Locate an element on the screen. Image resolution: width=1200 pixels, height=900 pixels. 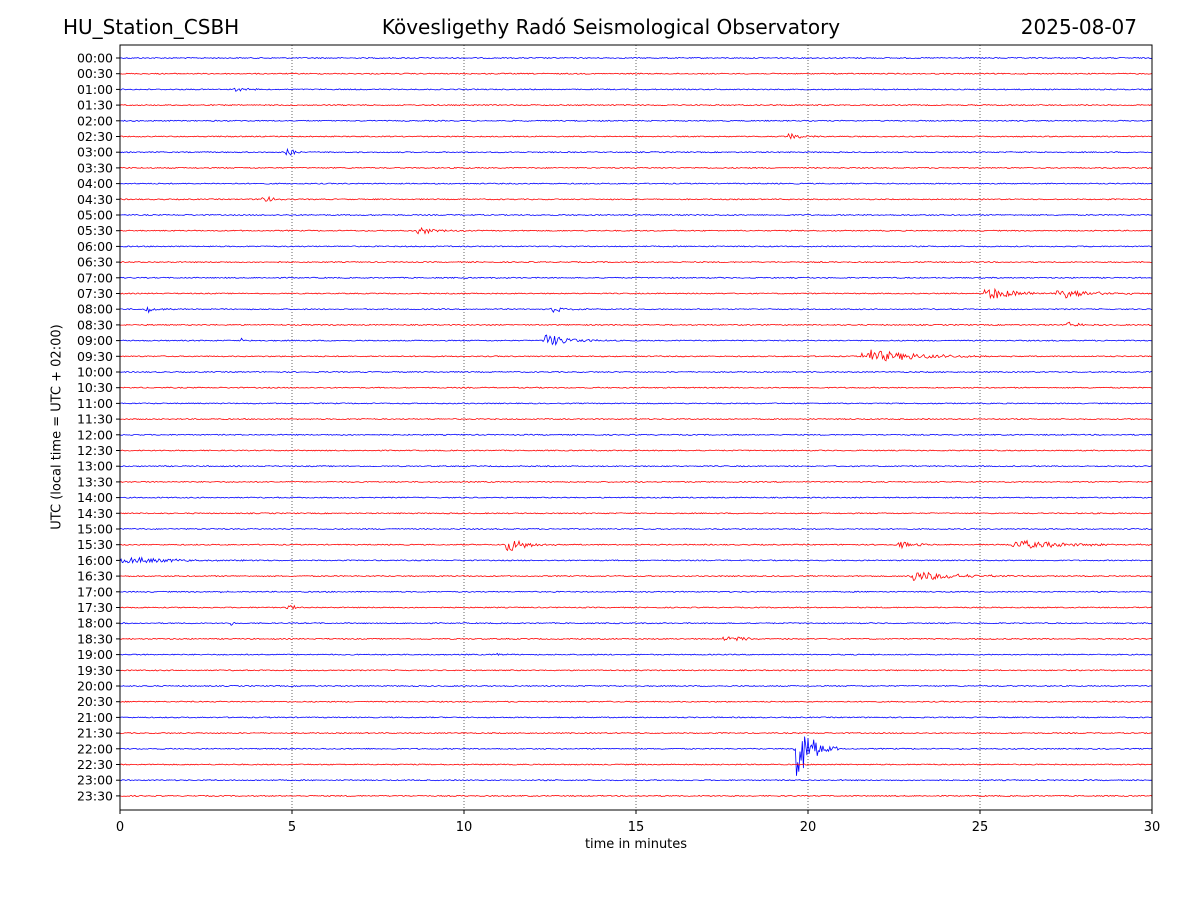
trace-row-2000 is located at coordinates (636, 686).